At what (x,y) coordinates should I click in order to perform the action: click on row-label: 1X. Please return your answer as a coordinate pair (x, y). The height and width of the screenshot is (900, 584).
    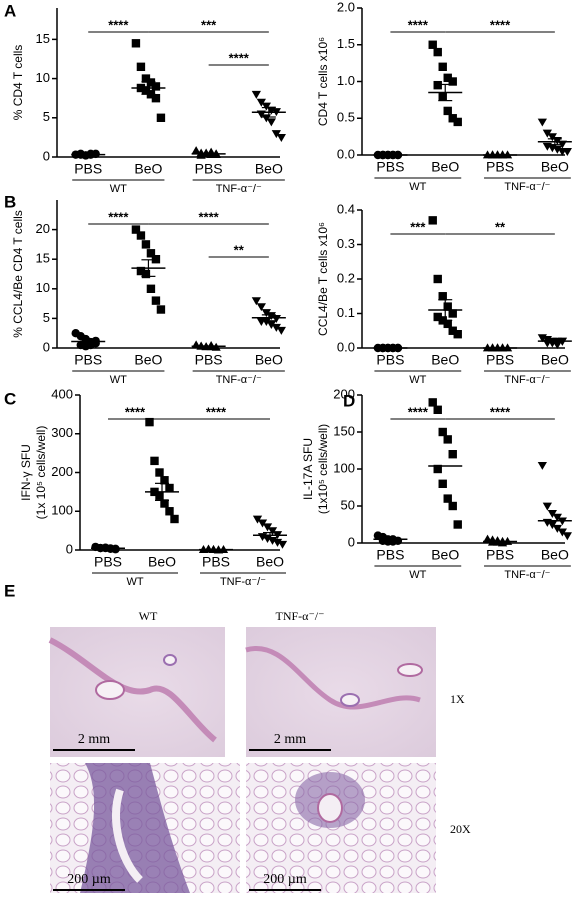
    Looking at the image, I should click on (457, 699).